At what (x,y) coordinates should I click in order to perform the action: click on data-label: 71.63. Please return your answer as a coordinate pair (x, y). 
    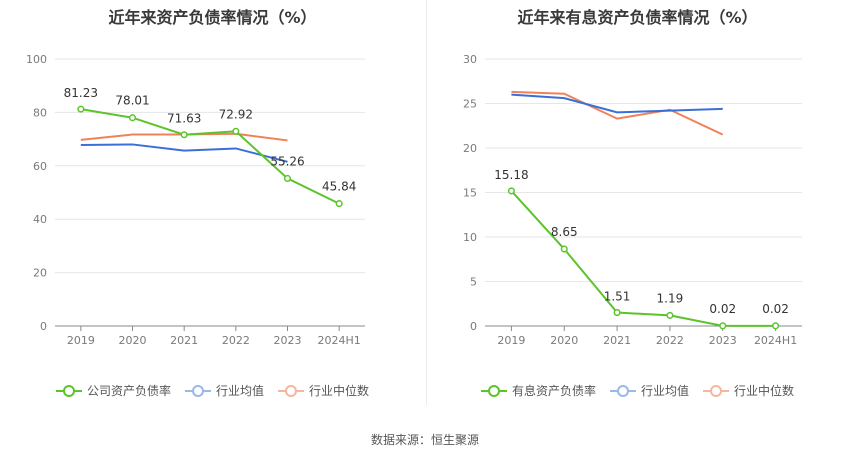
    Looking at the image, I should click on (184, 119).